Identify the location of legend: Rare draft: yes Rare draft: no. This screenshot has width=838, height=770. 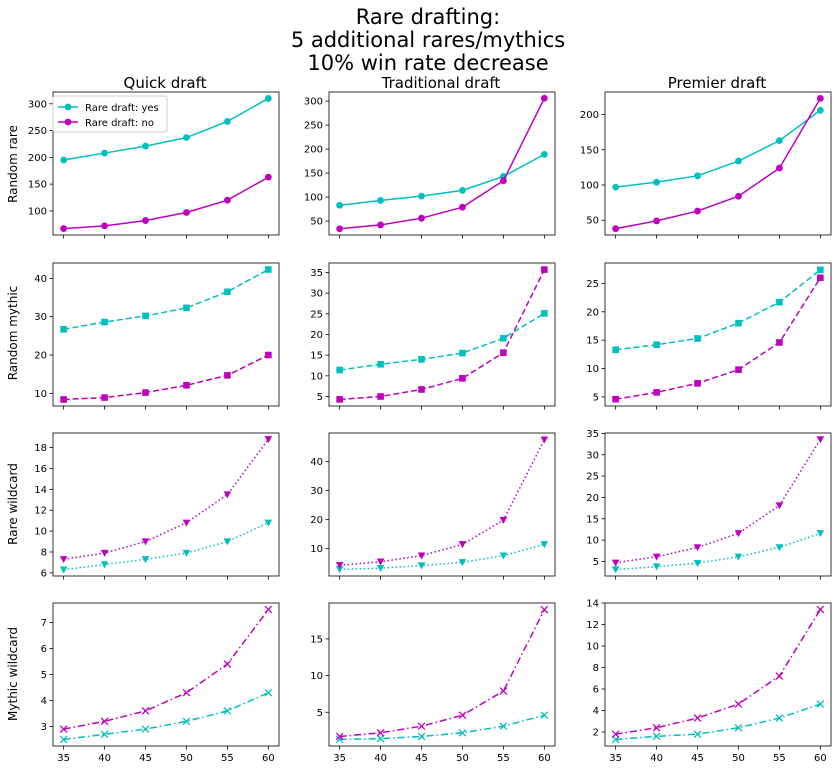
(110, 114).